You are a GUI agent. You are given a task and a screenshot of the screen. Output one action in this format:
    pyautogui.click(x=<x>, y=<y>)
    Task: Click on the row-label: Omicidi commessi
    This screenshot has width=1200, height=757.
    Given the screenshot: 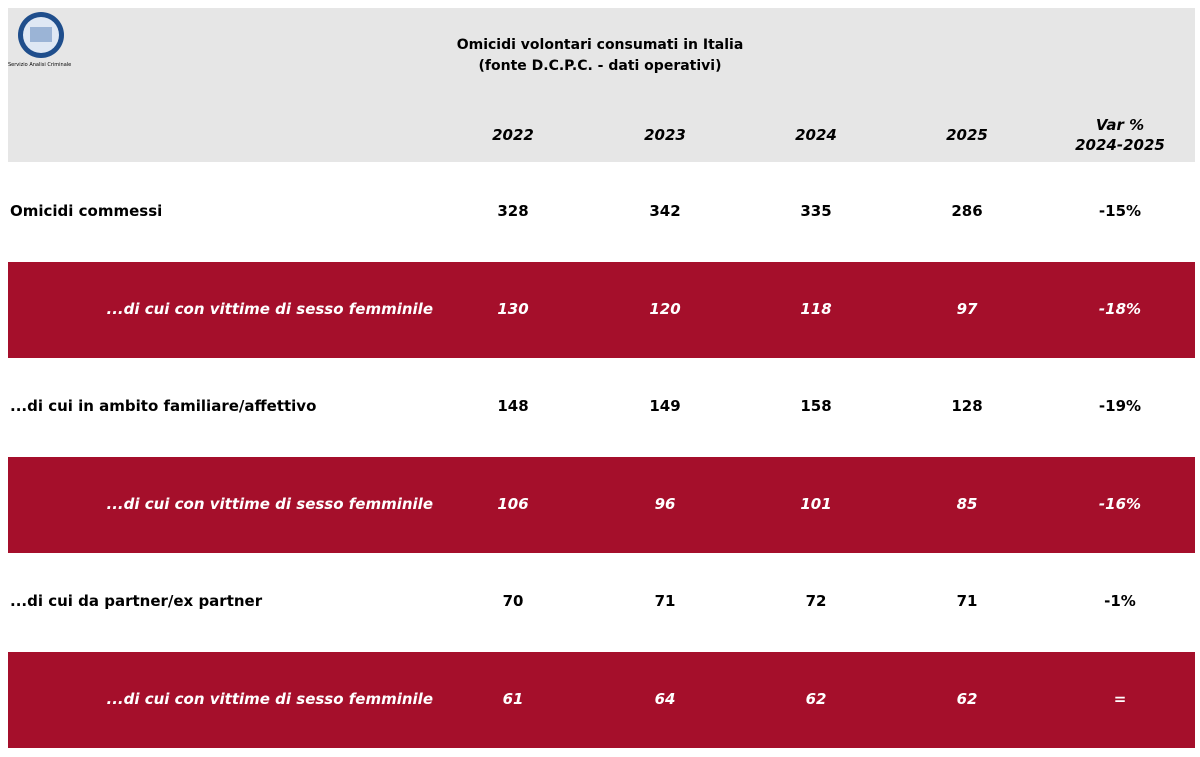 What is the action you would take?
    pyautogui.click(x=86, y=211)
    